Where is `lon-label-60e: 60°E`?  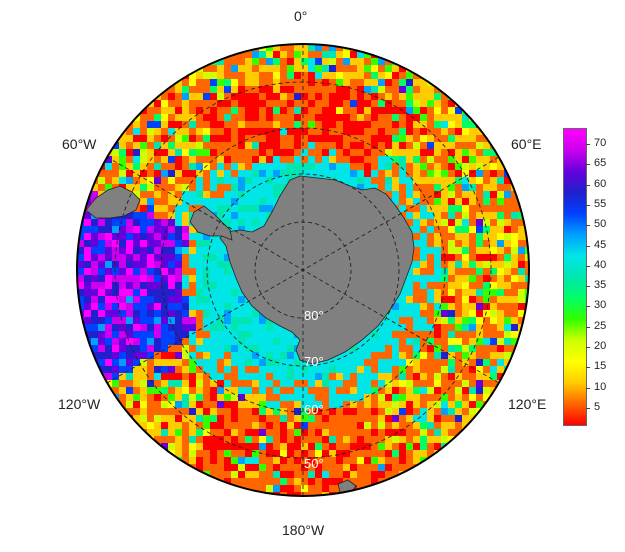 lon-label-60e: 60°E is located at coordinates (526, 144).